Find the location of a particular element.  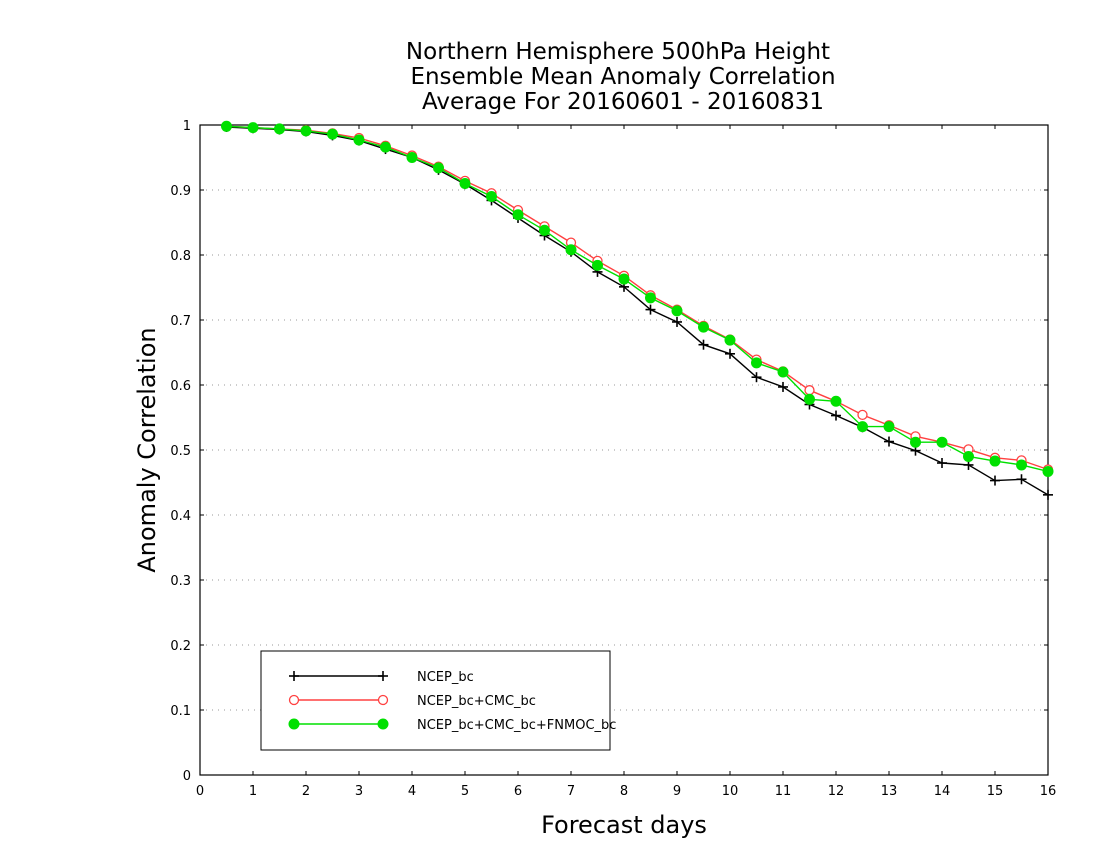

title-line-2: Ensemble Mean Anomaly Correlation is located at coordinates (622, 77).